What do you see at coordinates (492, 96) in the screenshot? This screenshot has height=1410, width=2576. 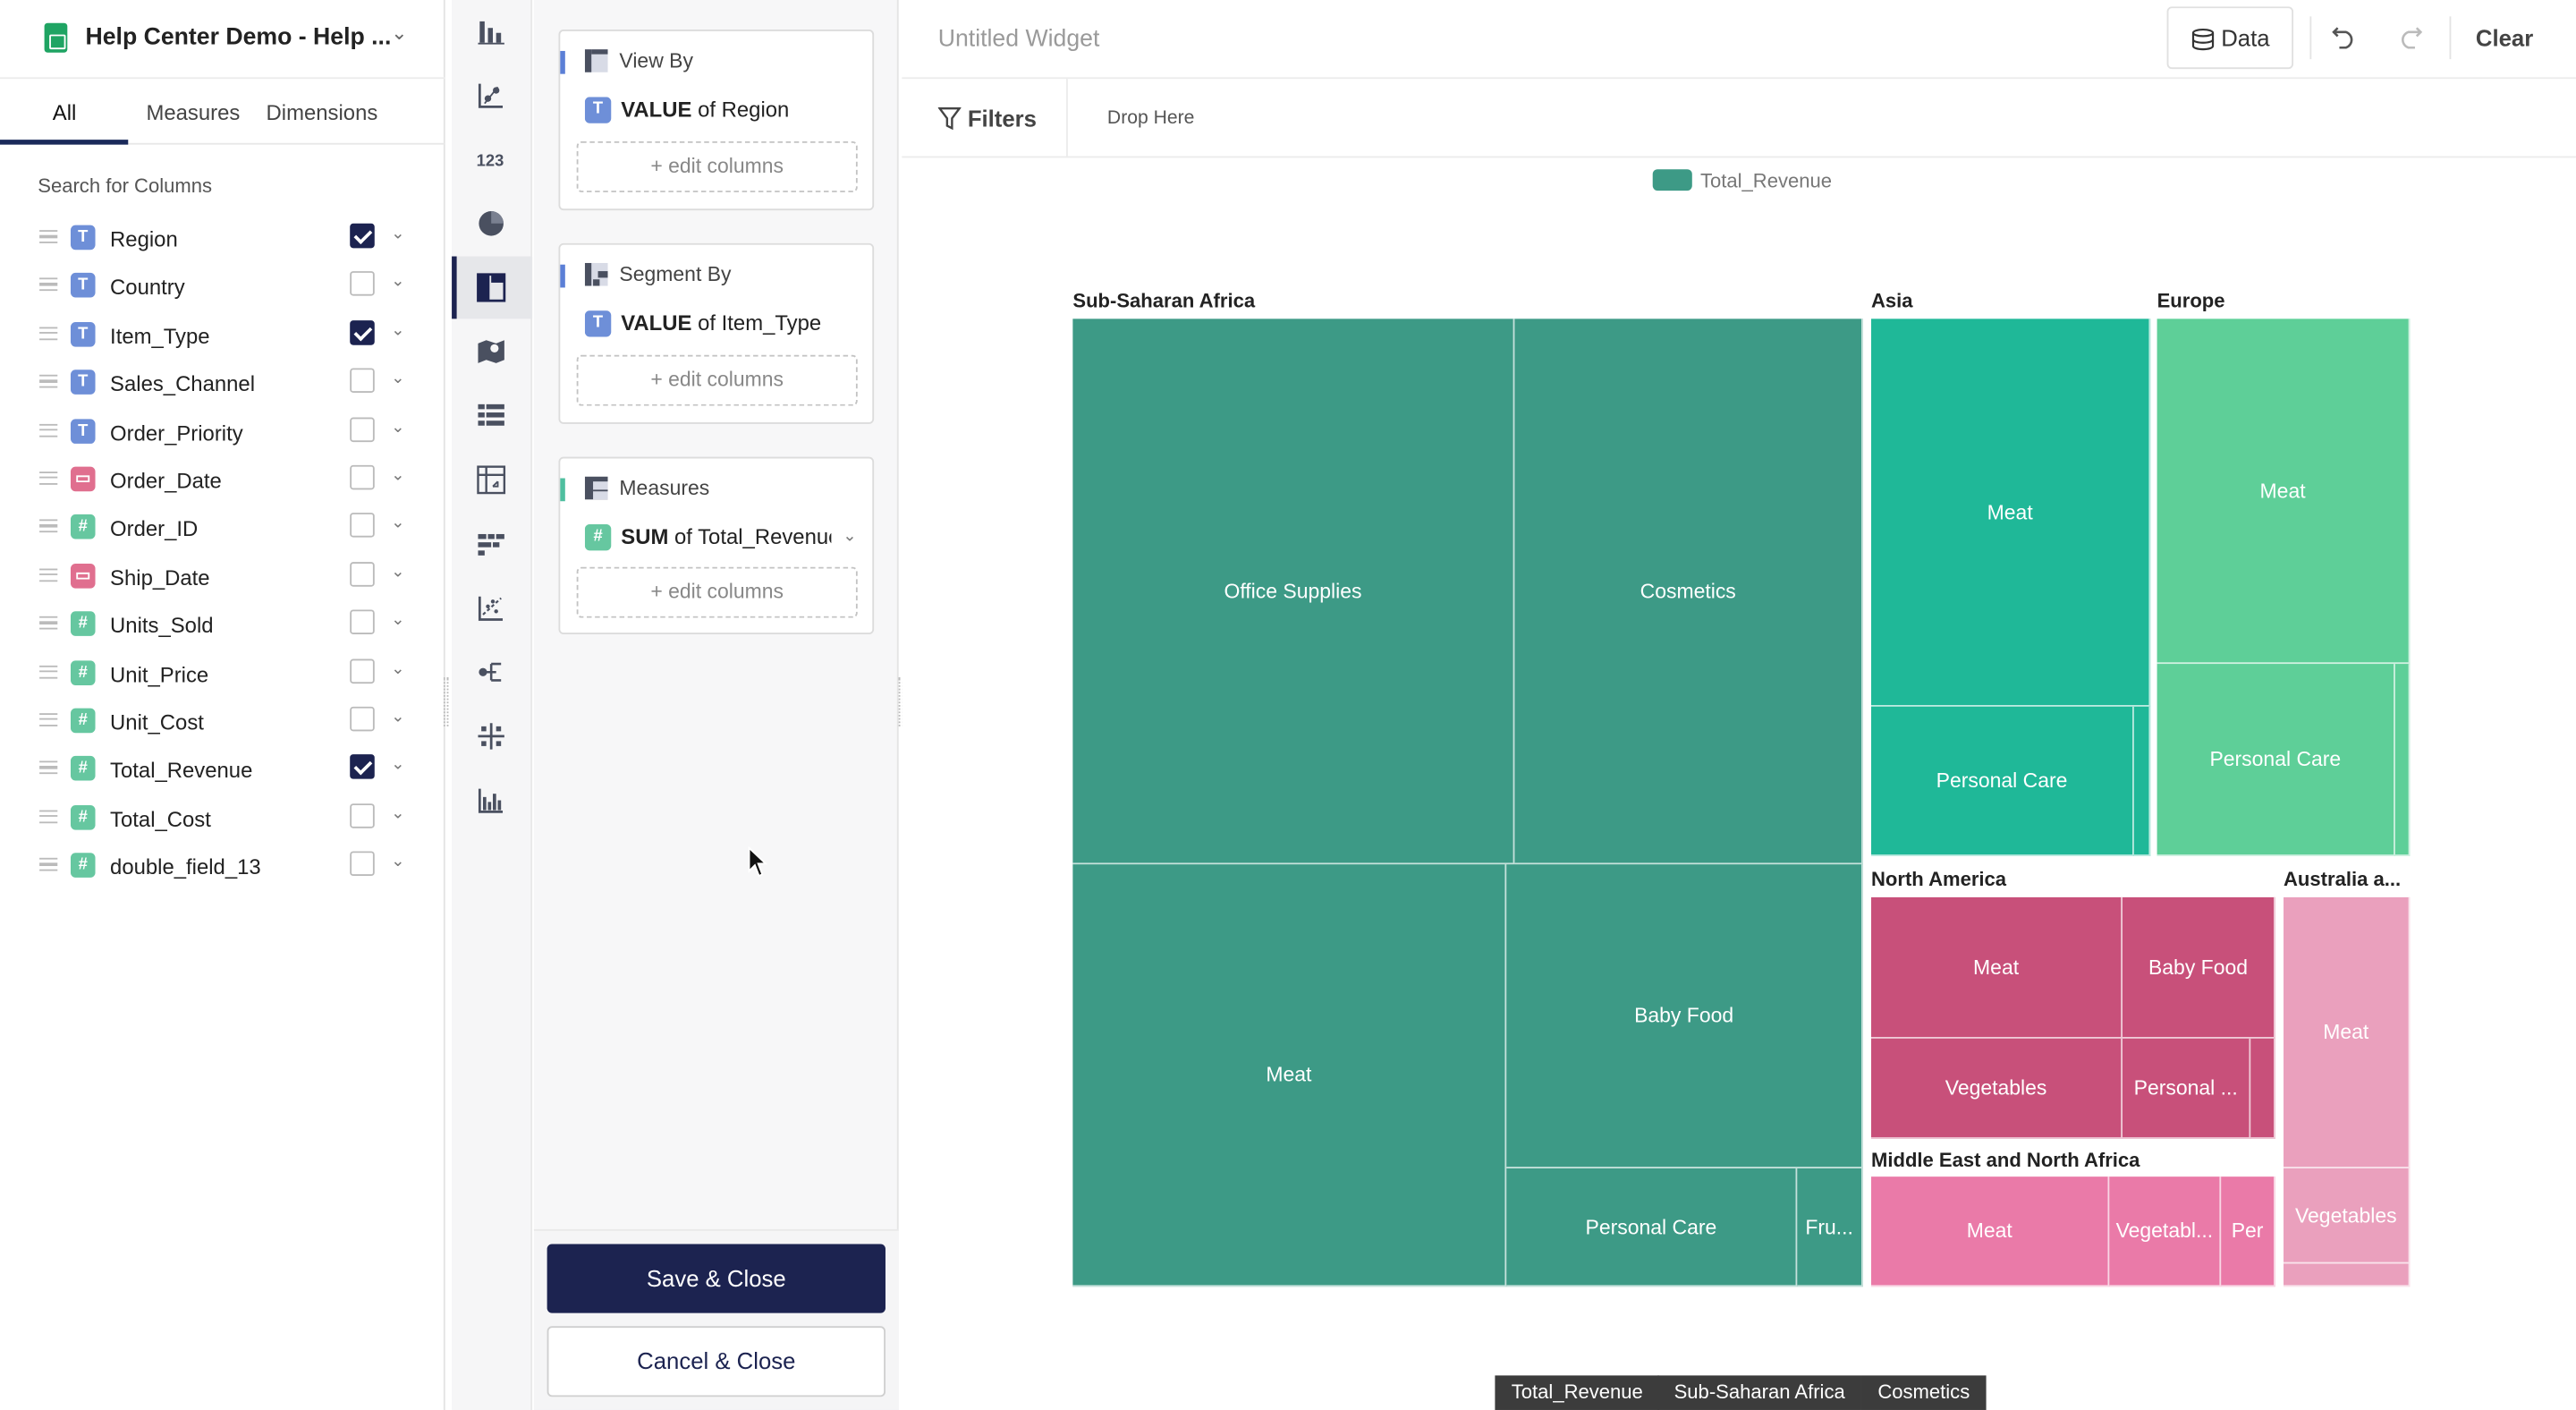 I see `scatter-chart-type-button` at bounding box center [492, 96].